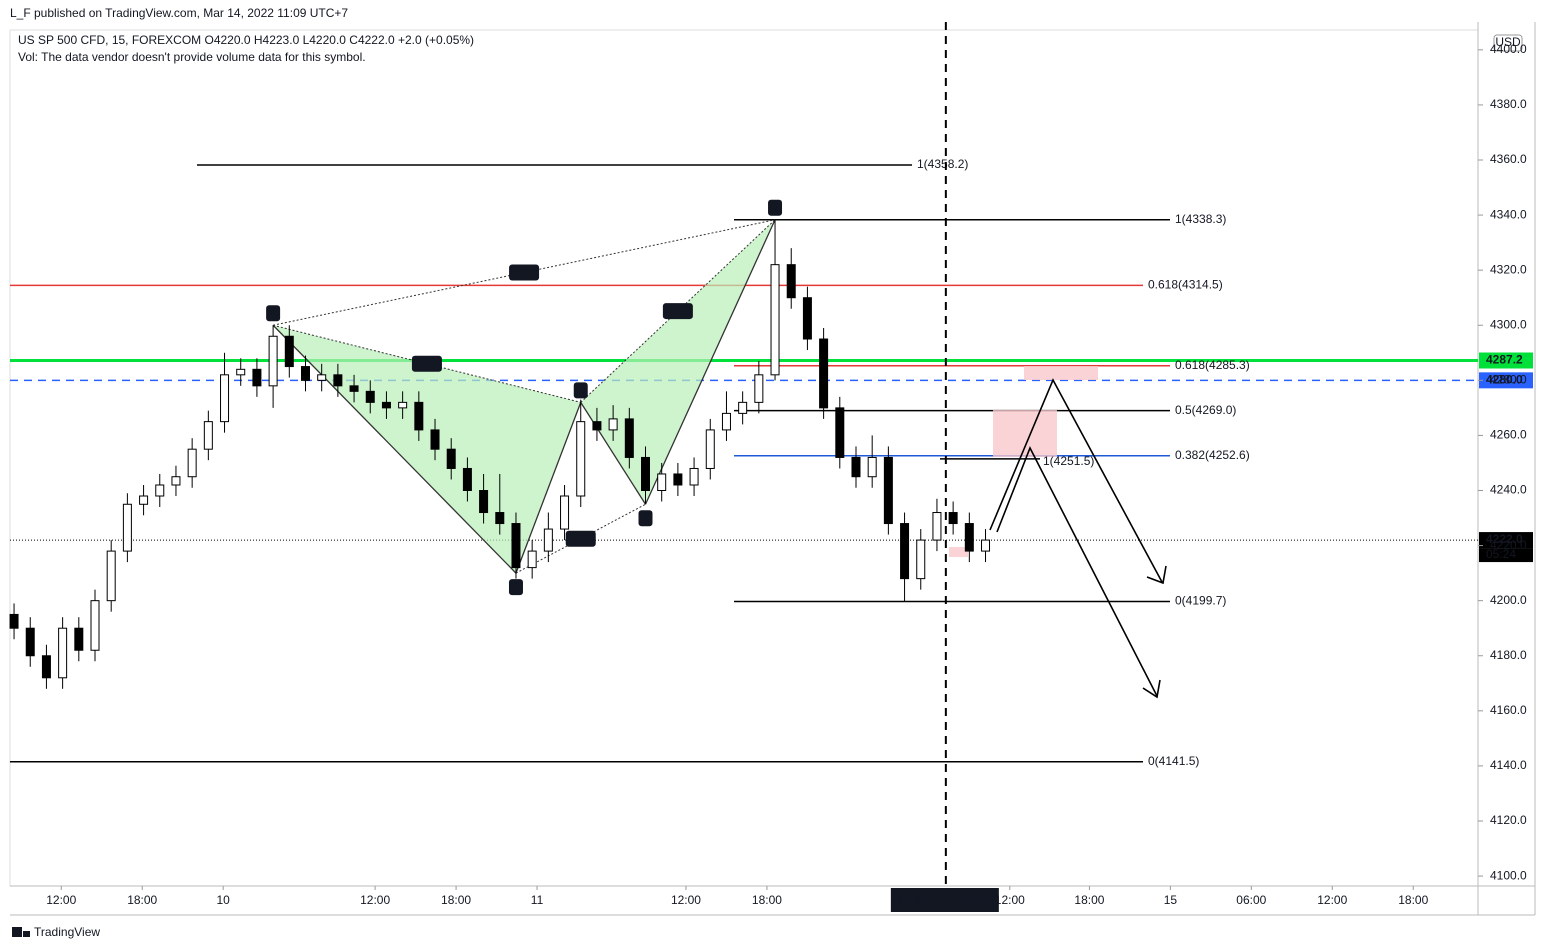 The height and width of the screenshot is (950, 1545). Describe the element at coordinates (67, 932) in the screenshot. I see `brand: TradingView` at that location.